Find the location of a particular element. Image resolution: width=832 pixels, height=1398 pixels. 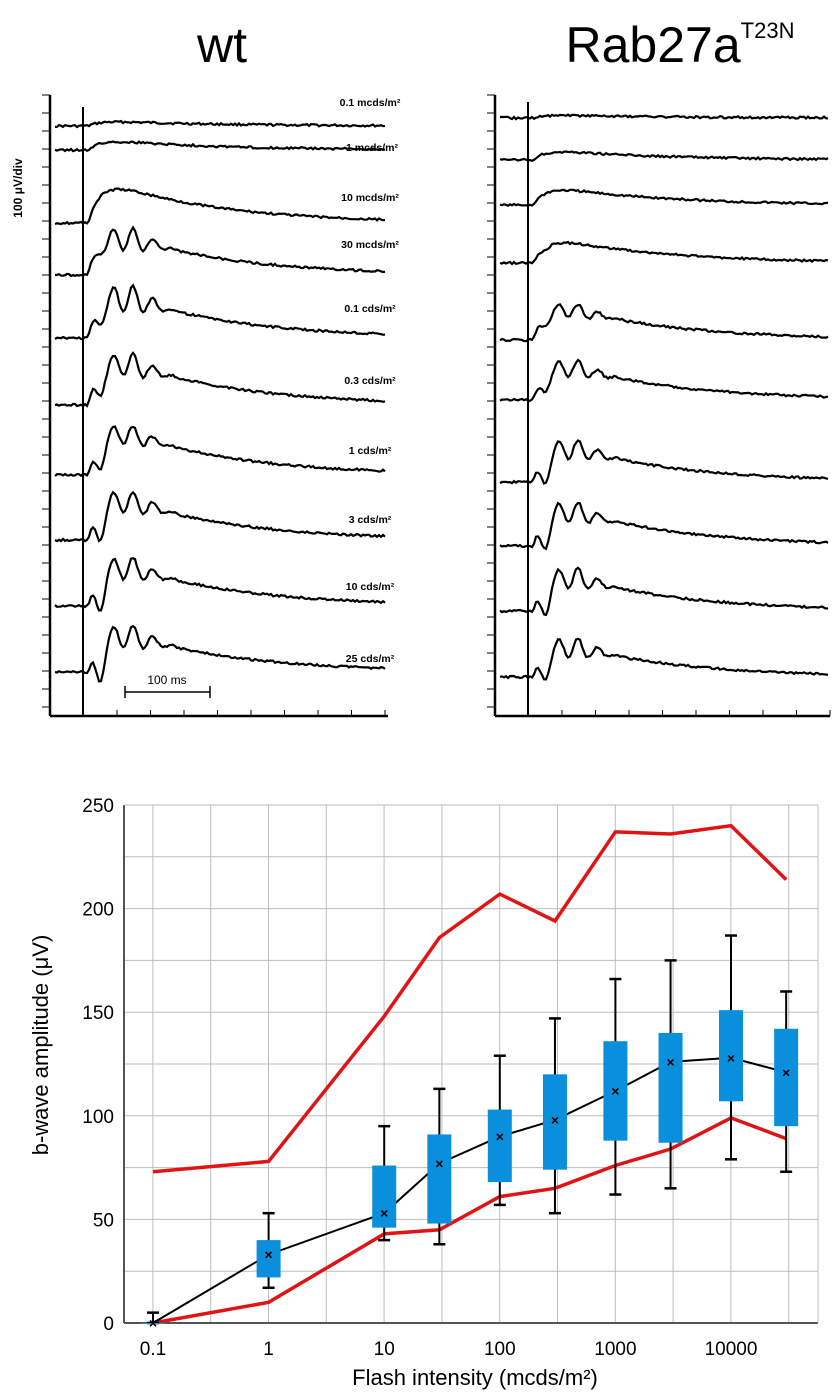

intensity-label: 0.3 cds/m² is located at coordinates (370, 381).